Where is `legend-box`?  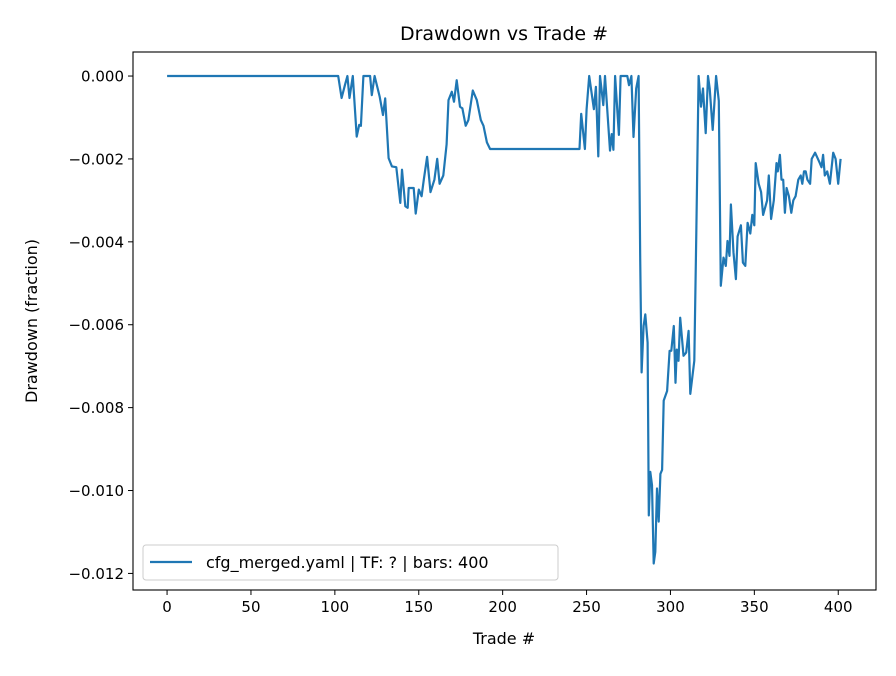 legend-box is located at coordinates (350, 562).